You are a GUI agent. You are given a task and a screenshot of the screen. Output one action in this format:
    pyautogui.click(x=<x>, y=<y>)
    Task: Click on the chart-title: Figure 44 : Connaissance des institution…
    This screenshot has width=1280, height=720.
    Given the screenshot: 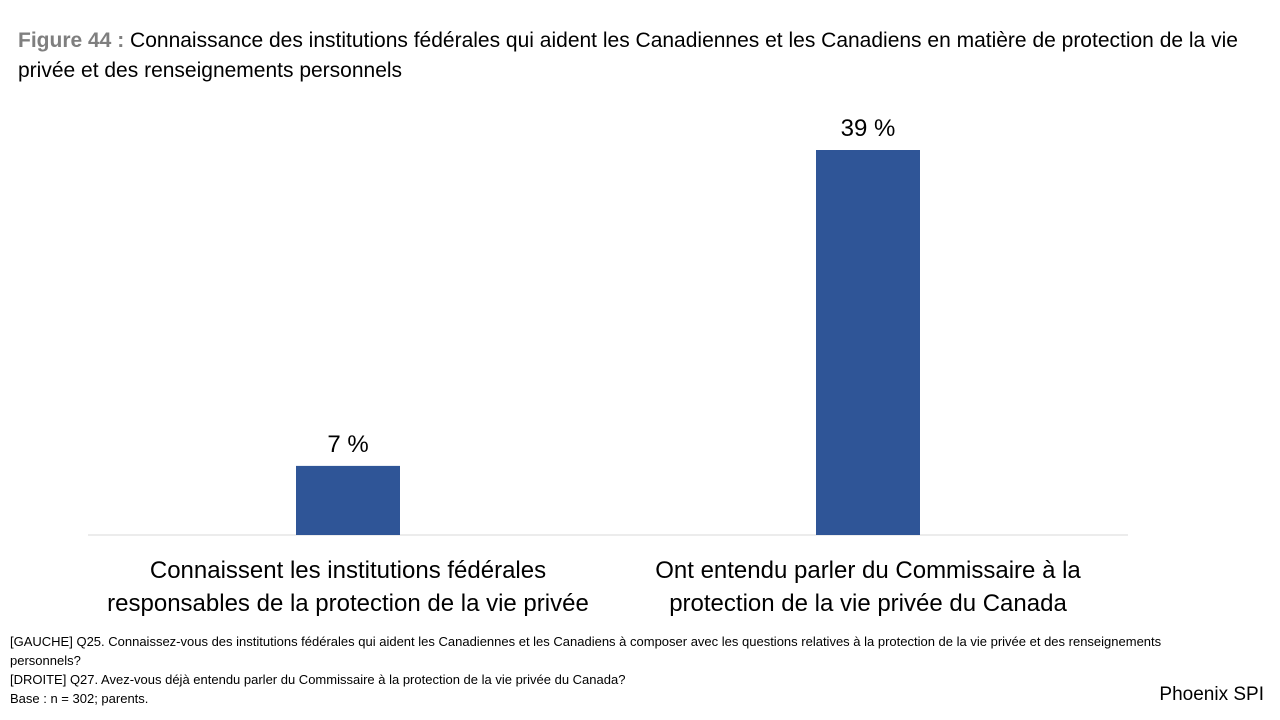 What is the action you would take?
    pyautogui.click(x=640, y=56)
    